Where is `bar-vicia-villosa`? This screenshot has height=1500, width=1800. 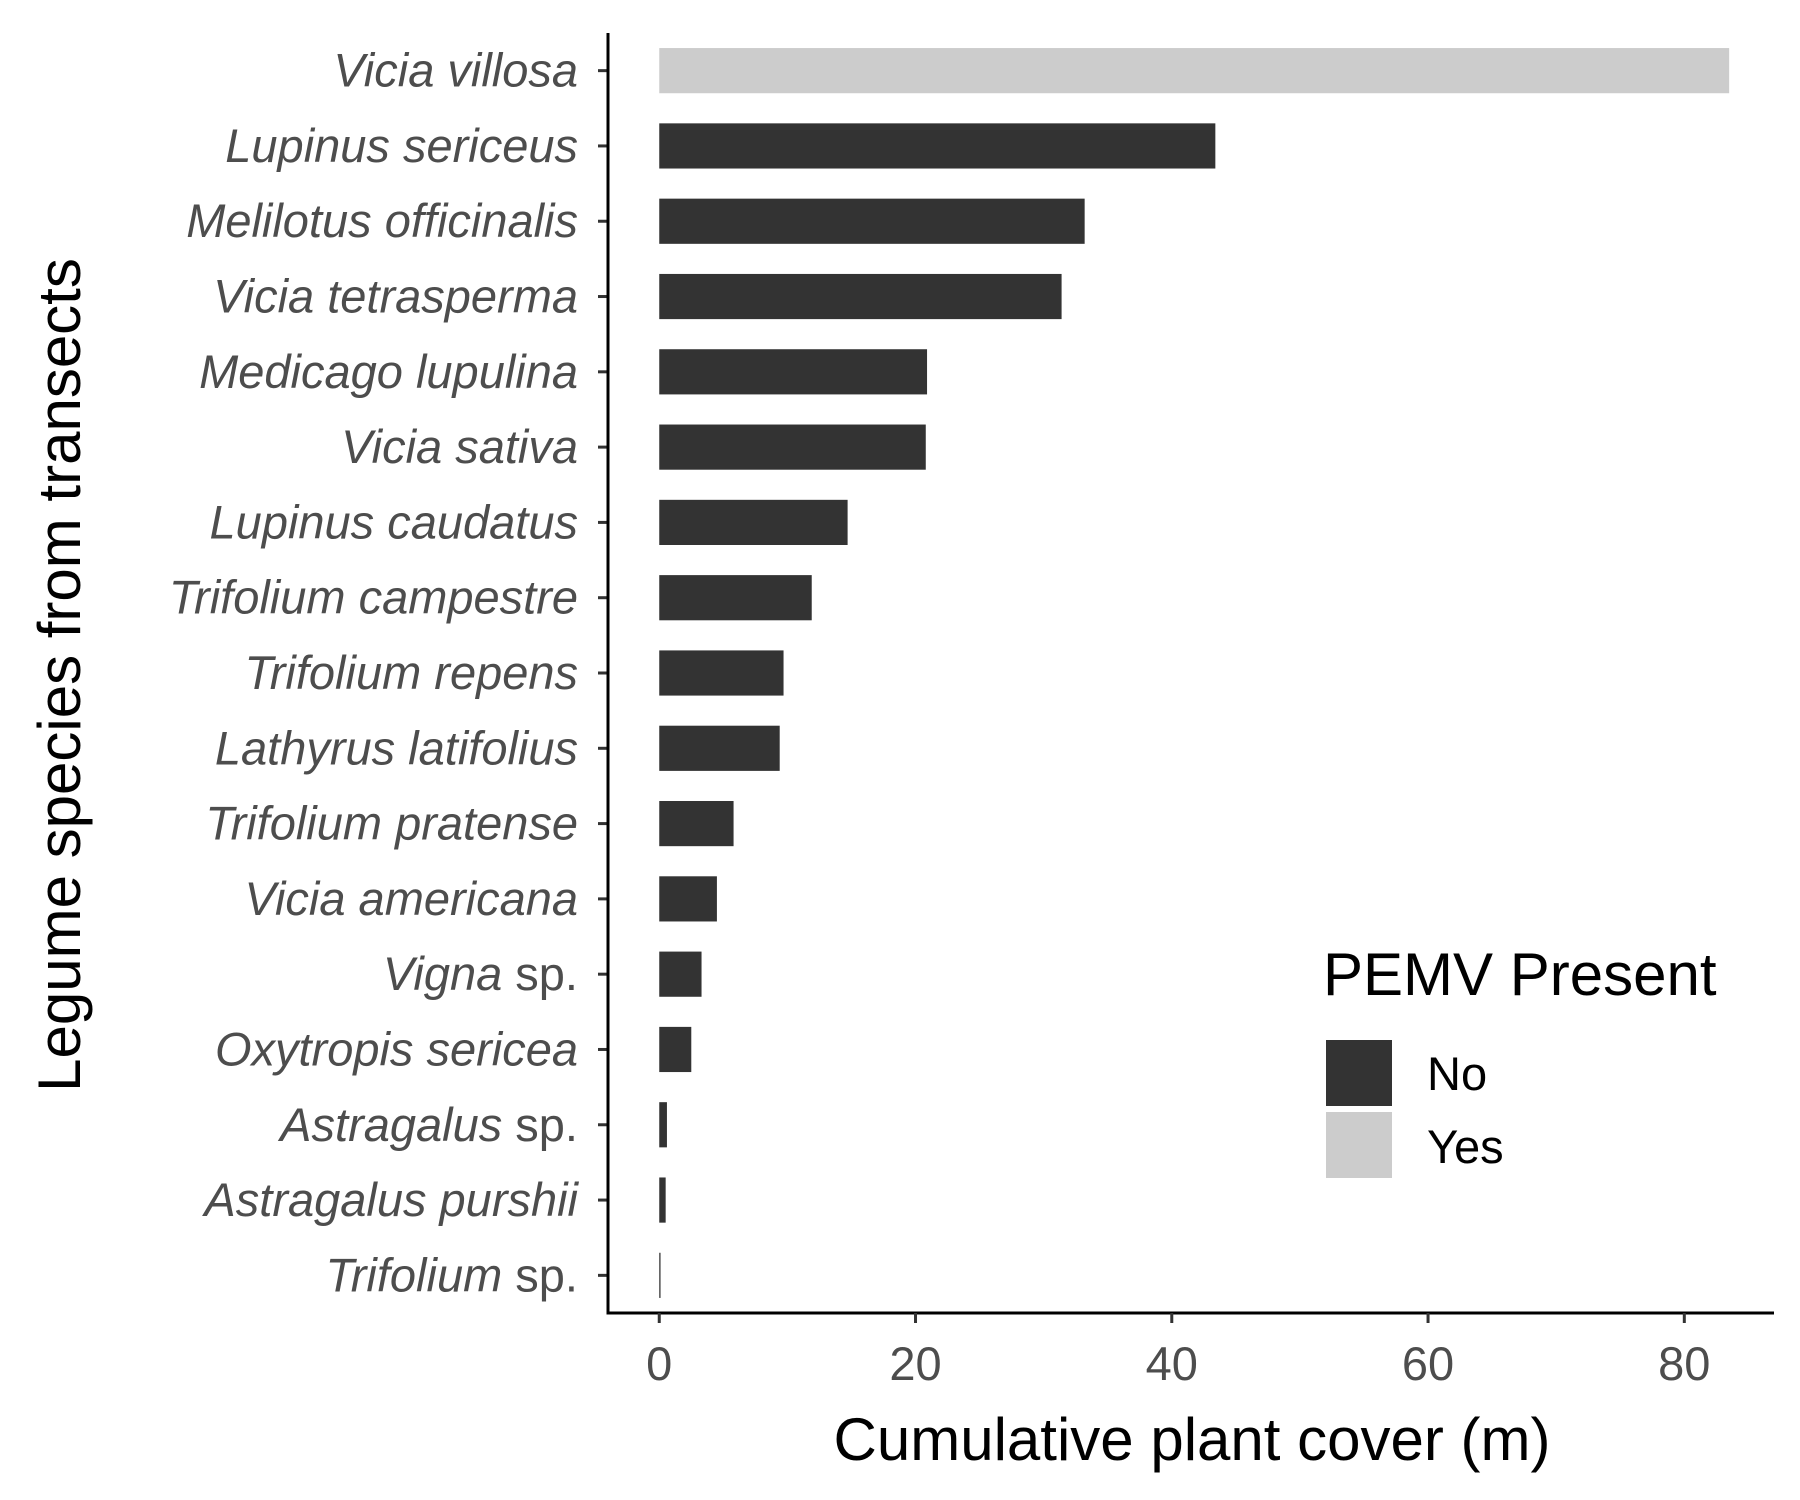
bar-vicia-villosa is located at coordinates (1194, 71).